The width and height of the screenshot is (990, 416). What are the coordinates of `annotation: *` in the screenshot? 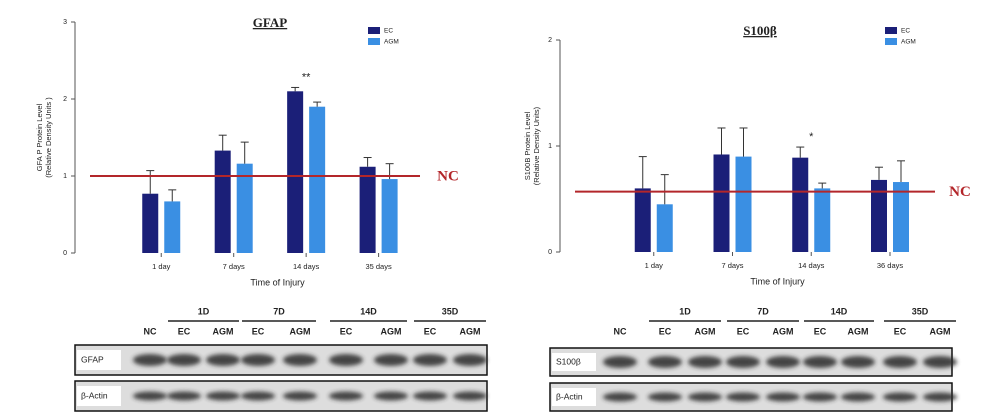 It's located at (811, 137).